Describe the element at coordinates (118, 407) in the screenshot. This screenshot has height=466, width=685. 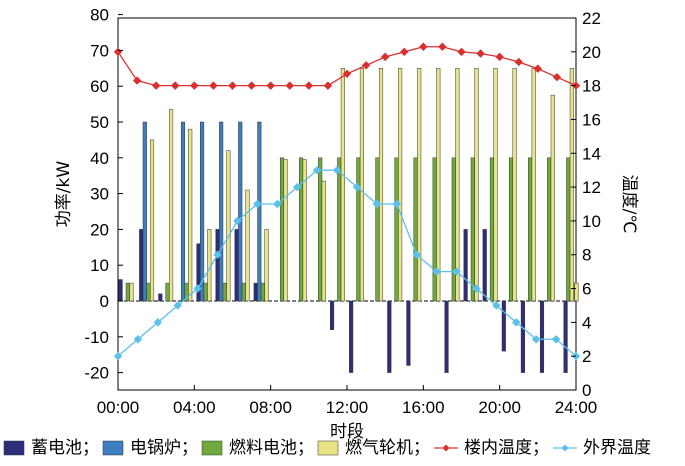
I see `x-tick-label: 00:00` at that location.